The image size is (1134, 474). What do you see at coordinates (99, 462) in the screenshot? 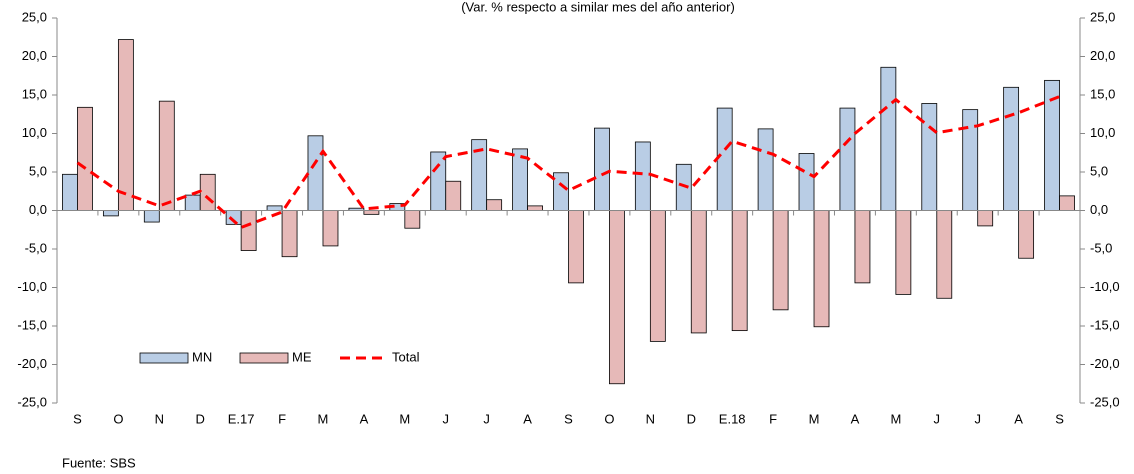
I see `source-note: Fuente: SBS` at bounding box center [99, 462].